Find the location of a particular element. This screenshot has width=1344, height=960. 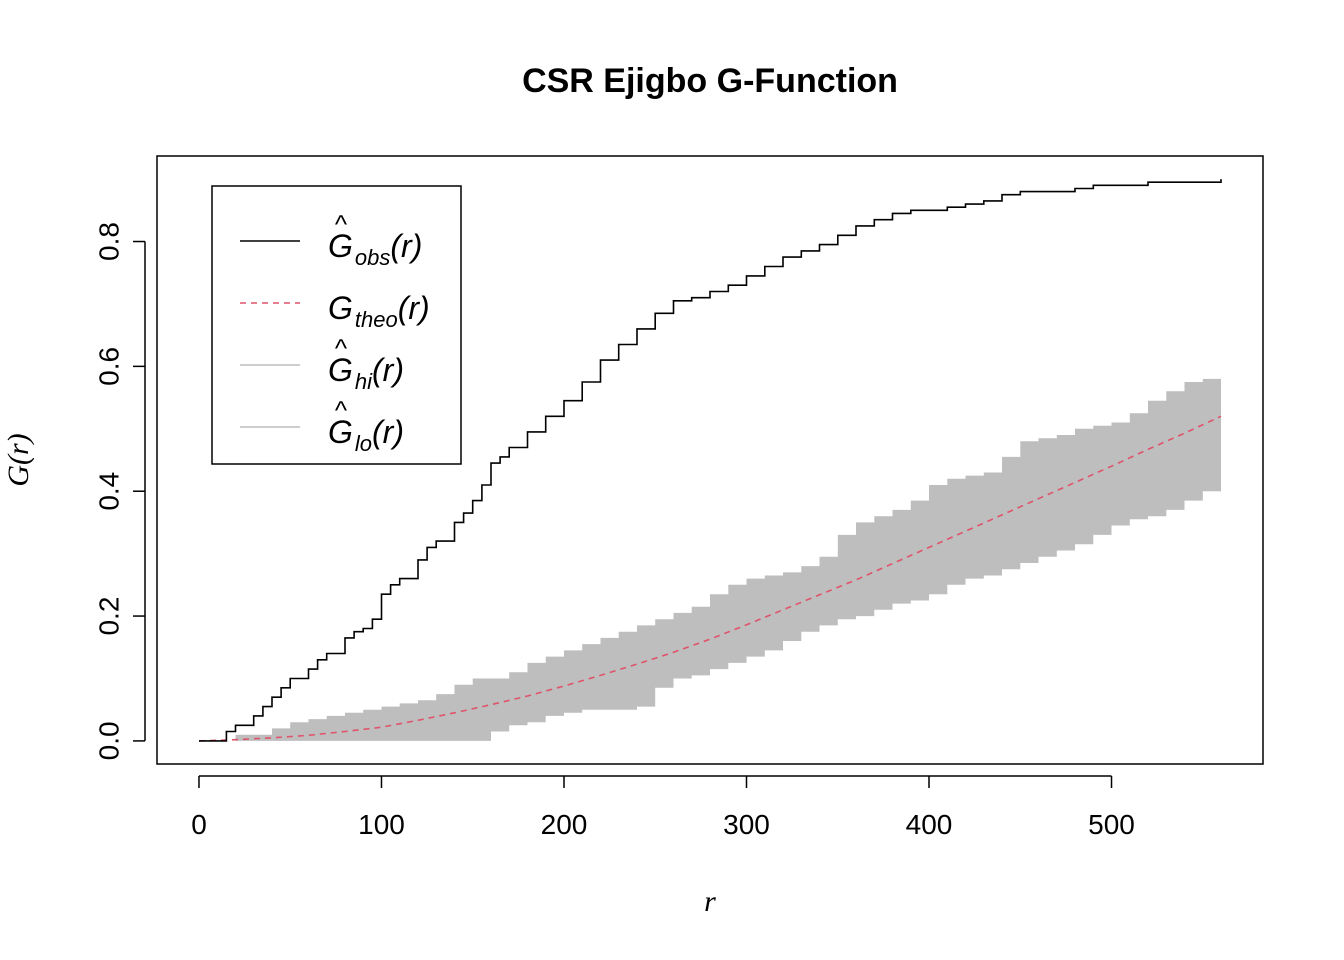

x-tick-label: 200 is located at coordinates (564, 824).